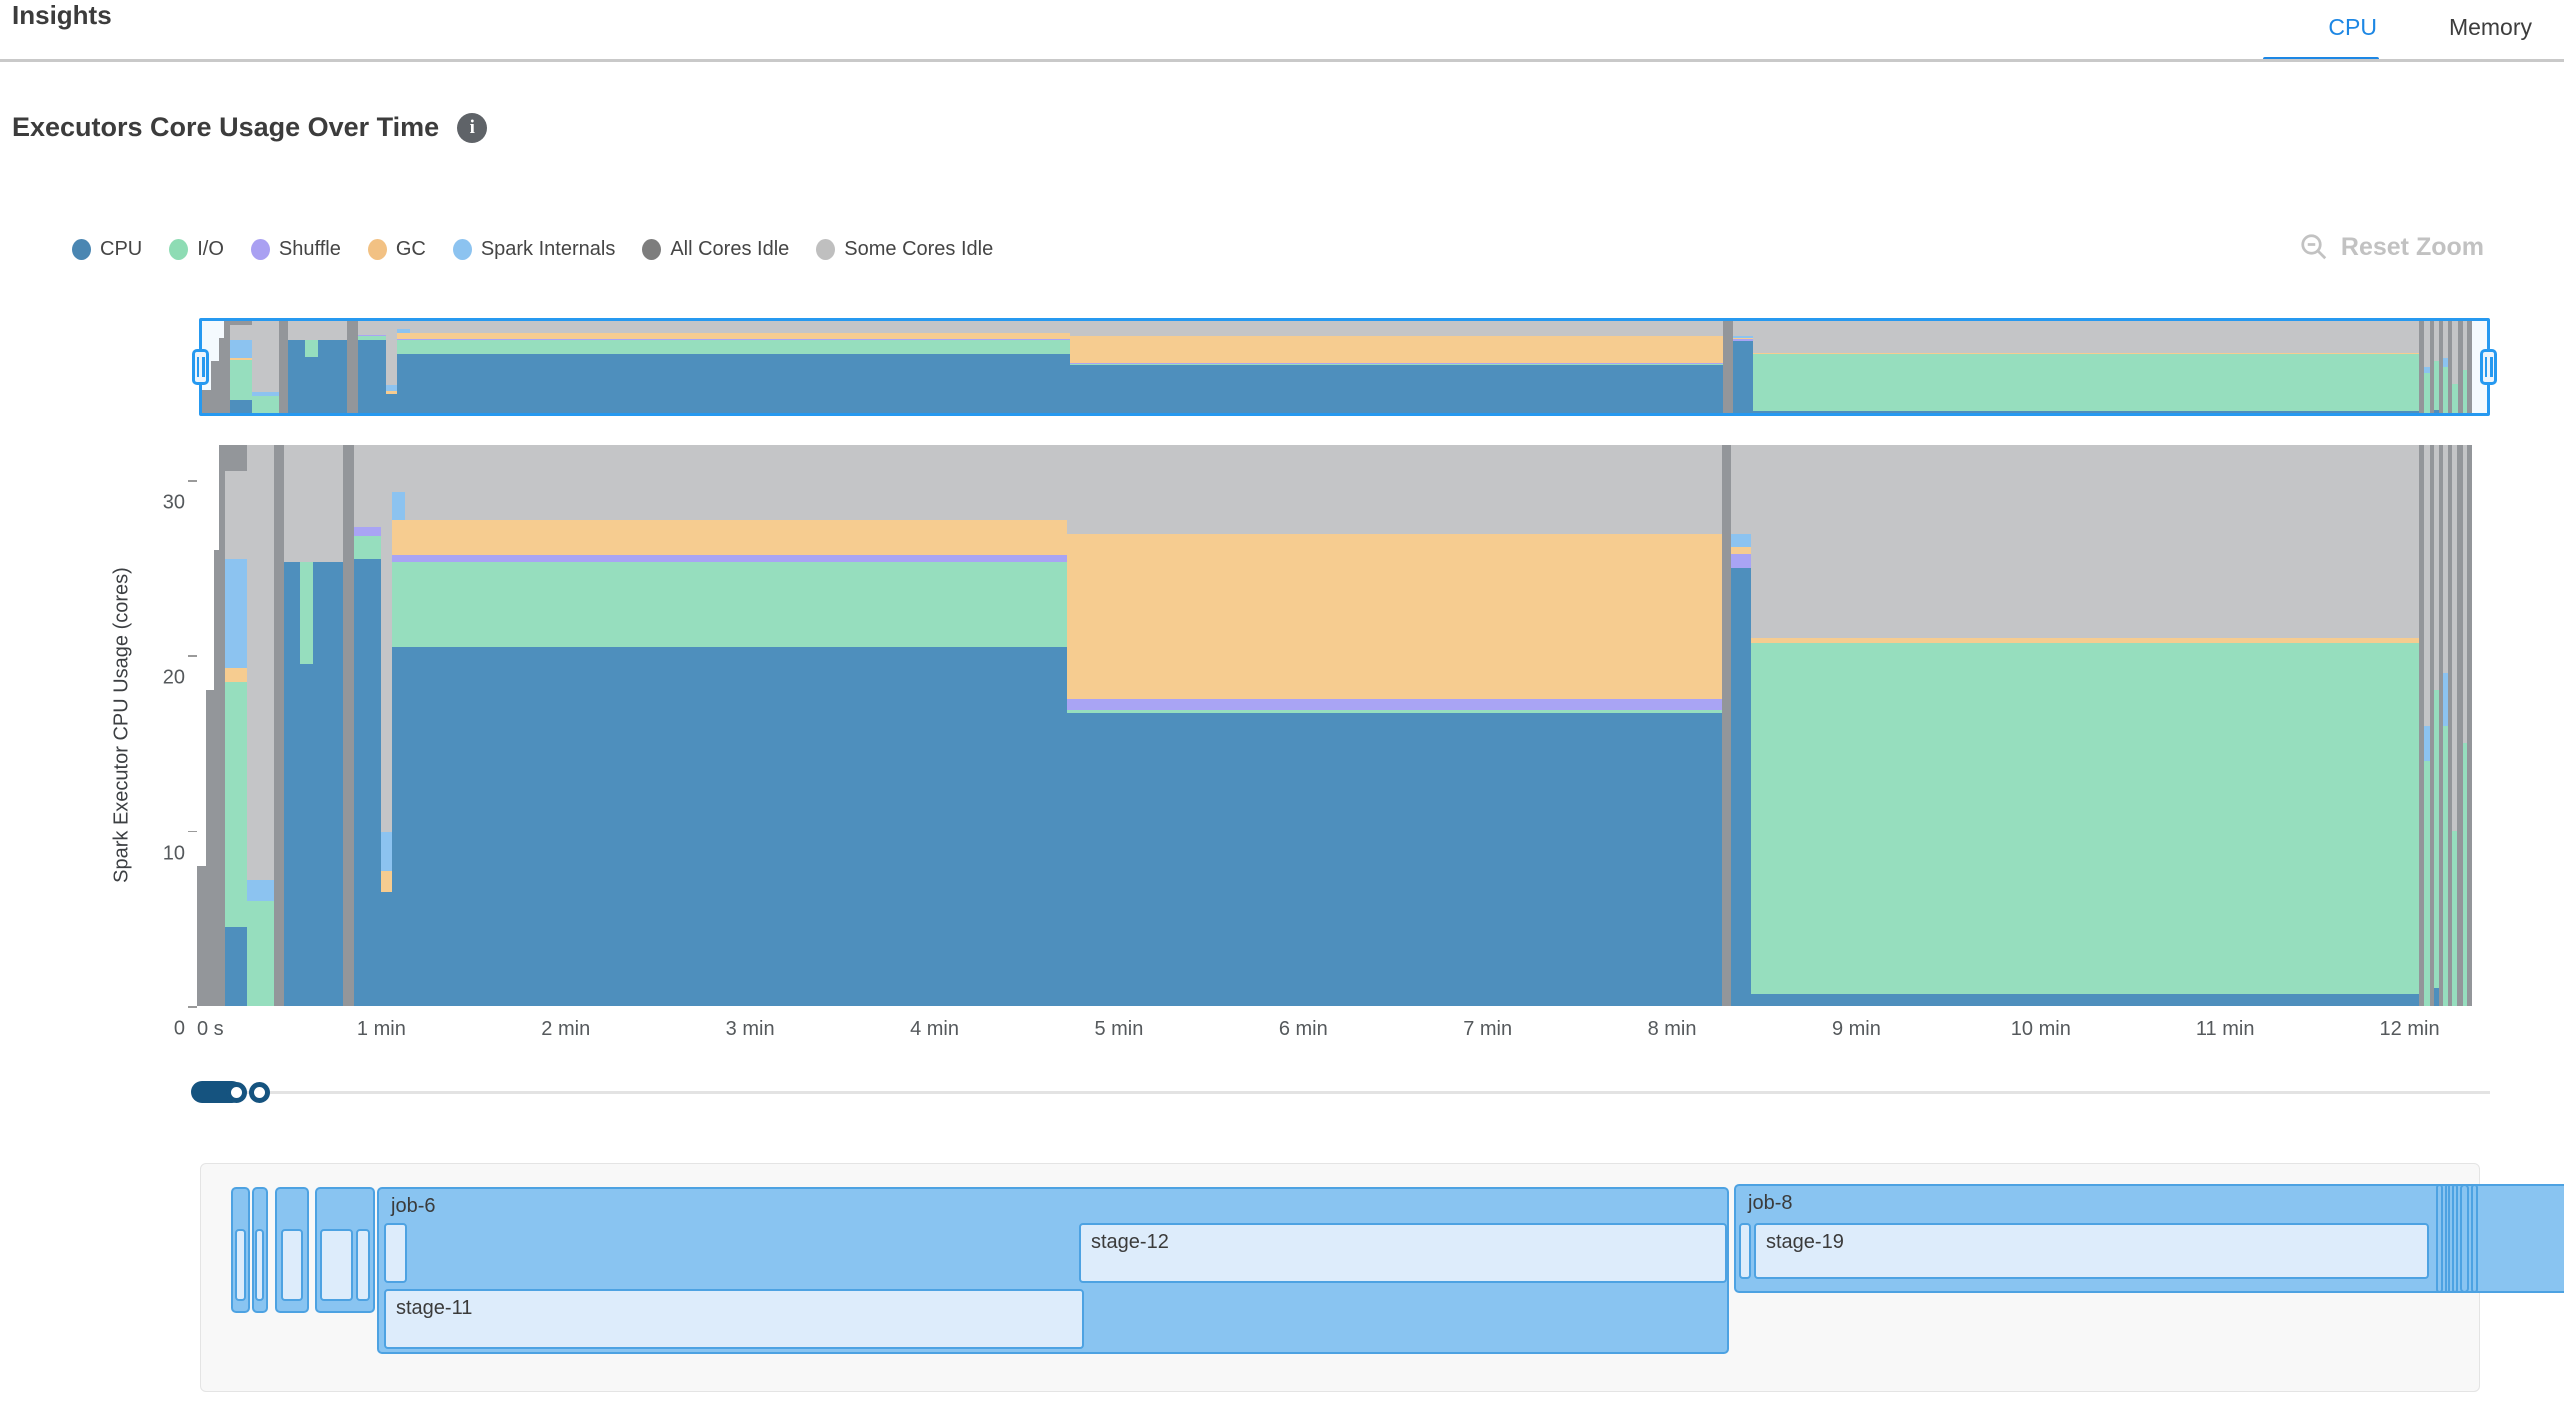  What do you see at coordinates (1403, 1253) in the screenshot?
I see `stage-bar-stage-12: stage-12` at bounding box center [1403, 1253].